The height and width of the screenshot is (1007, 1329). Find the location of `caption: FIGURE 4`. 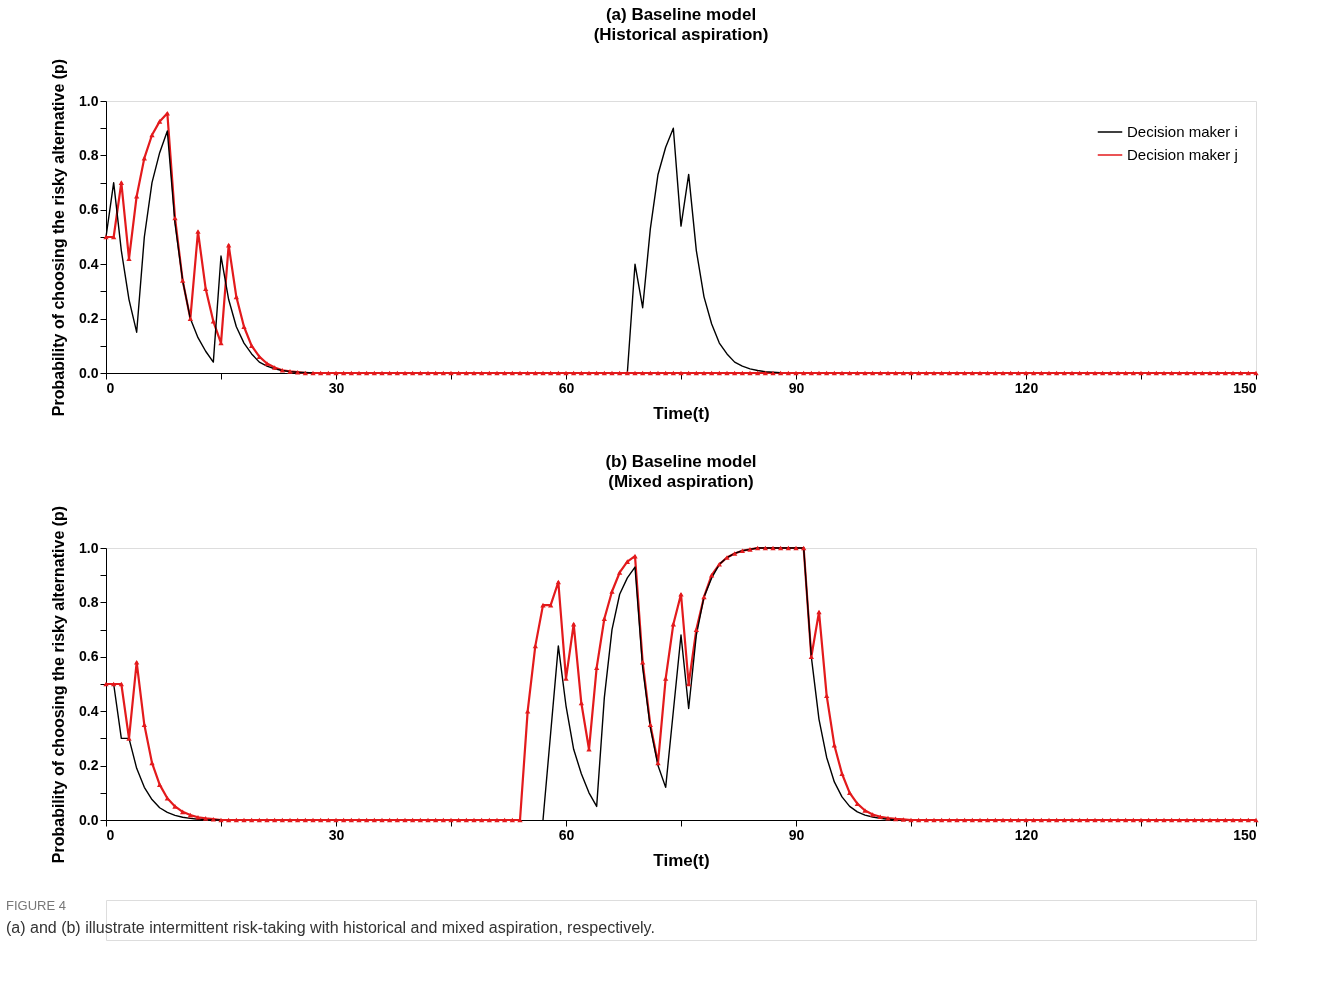

caption: FIGURE 4 is located at coordinates (36, 905).